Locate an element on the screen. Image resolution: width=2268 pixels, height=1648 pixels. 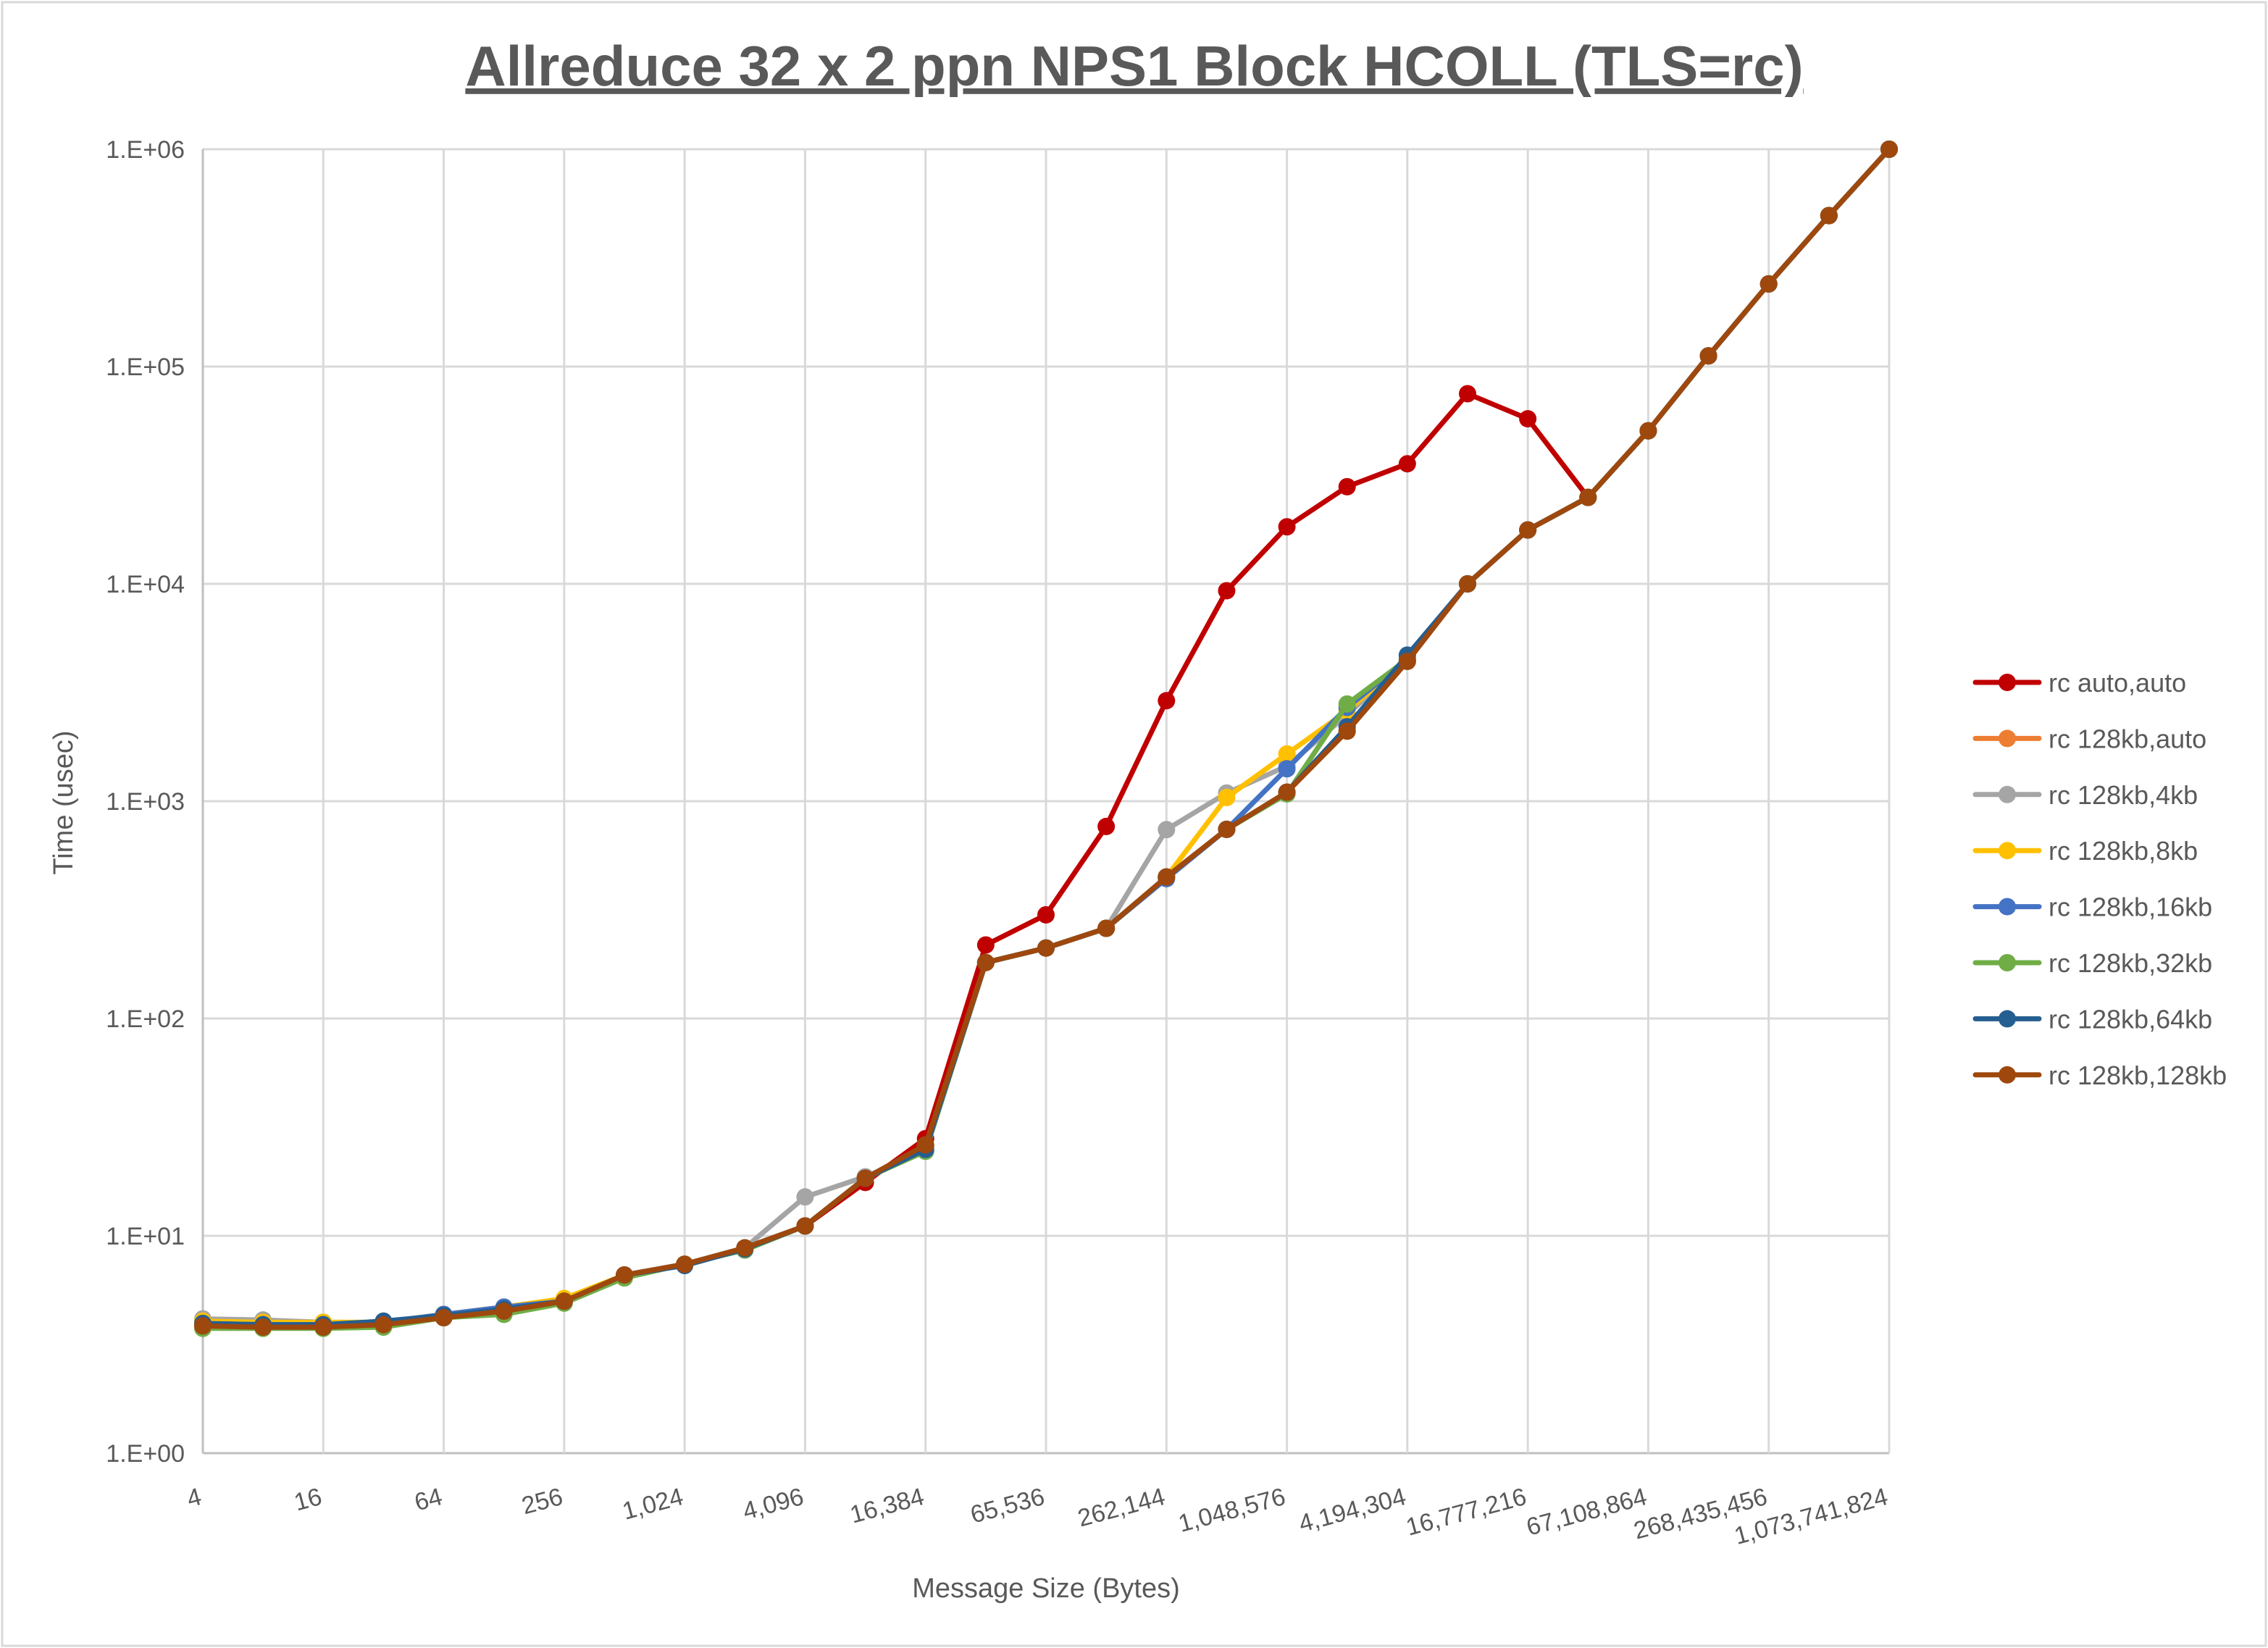
x-axis-label: Message Size (Bytes) is located at coordinates (1046, 1588).